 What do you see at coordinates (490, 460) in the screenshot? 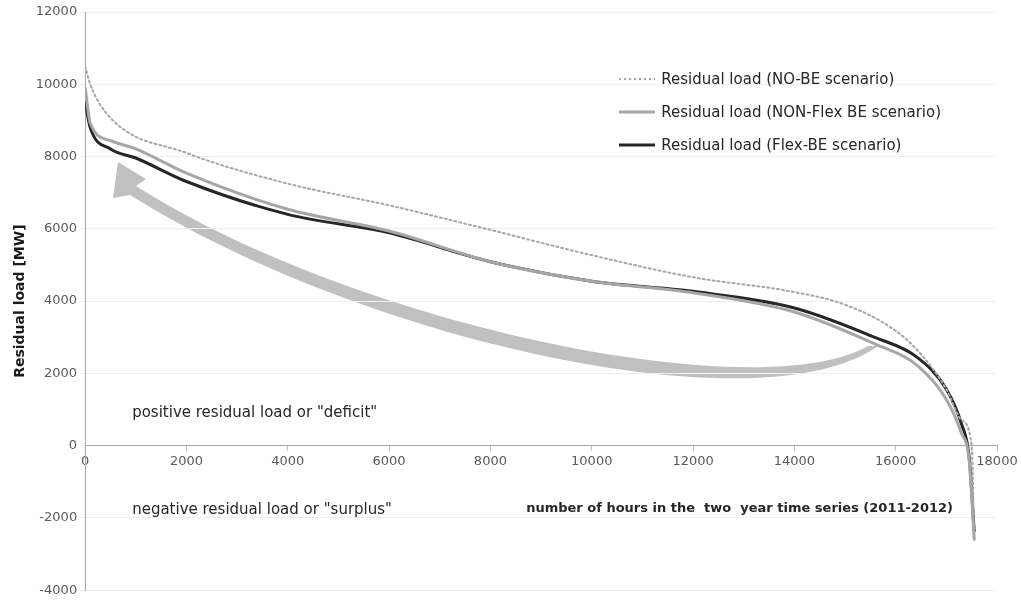
I see `x-tick-label: 8000` at bounding box center [490, 460].